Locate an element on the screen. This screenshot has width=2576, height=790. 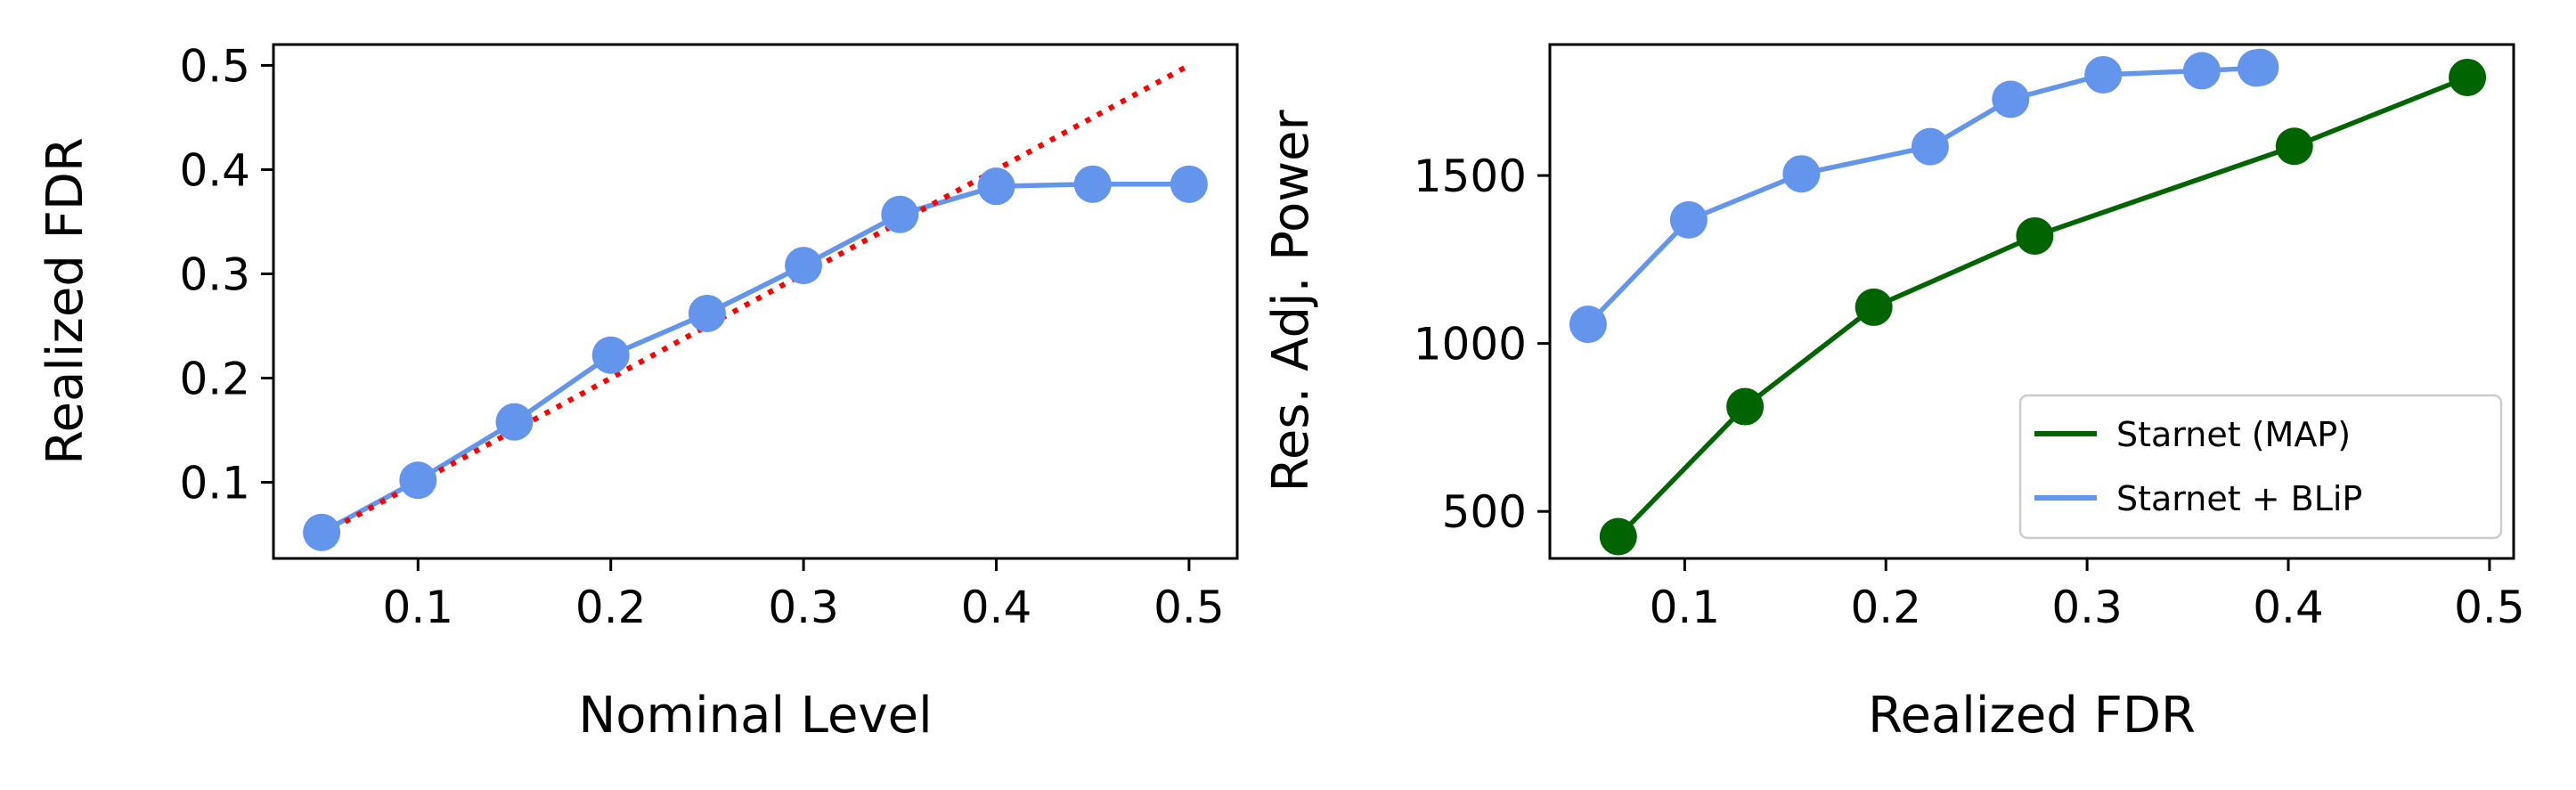
c1-y-axis-label: Res. Adj. Power is located at coordinates (1291, 301).